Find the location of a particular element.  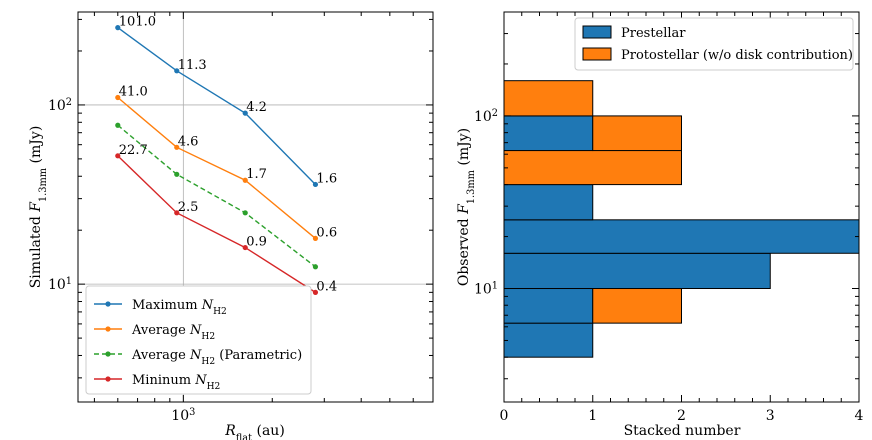

legend-label-0: Maximum NH2​ is located at coordinates (179, 307).